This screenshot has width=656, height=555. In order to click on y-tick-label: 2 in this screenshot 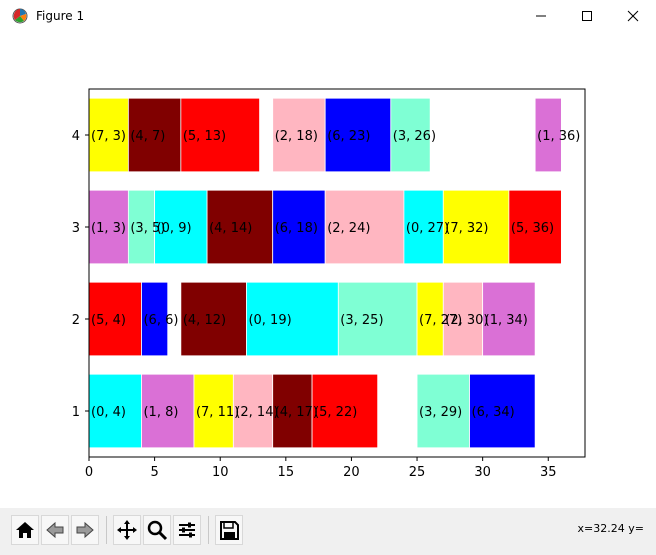, I will do `click(76, 320)`.